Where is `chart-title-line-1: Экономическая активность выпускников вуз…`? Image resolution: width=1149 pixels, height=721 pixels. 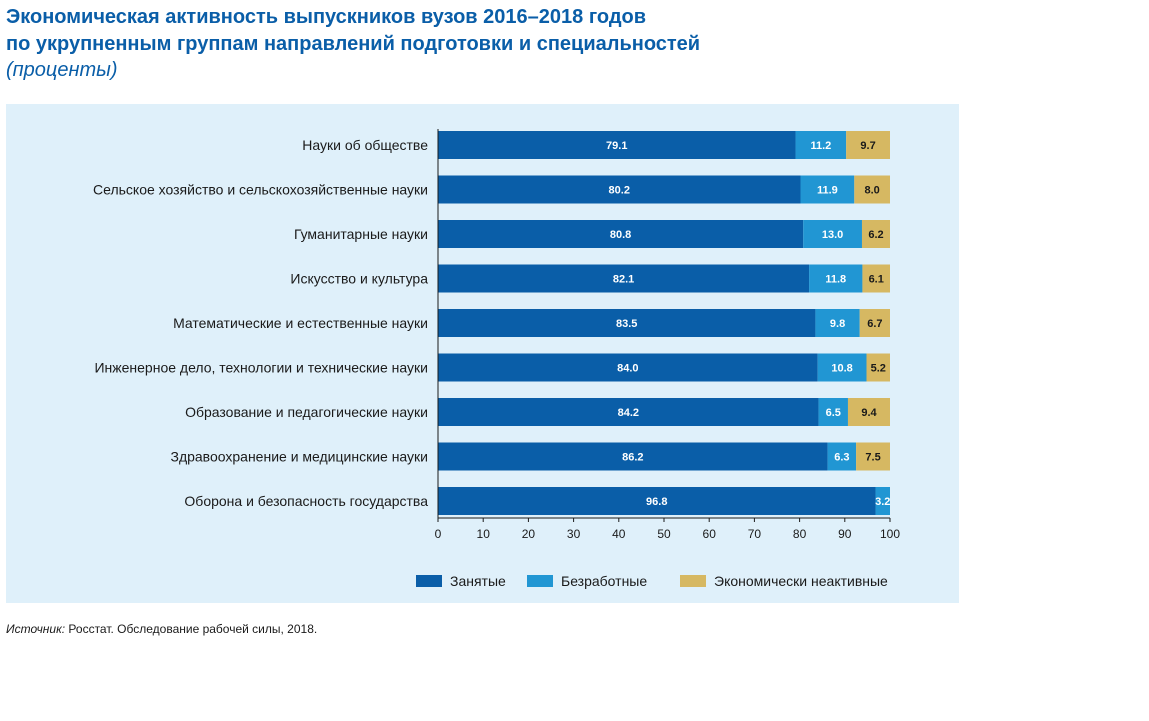
chart-title-line-1: Экономическая активность выпускников вуз… is located at coordinates (326, 17).